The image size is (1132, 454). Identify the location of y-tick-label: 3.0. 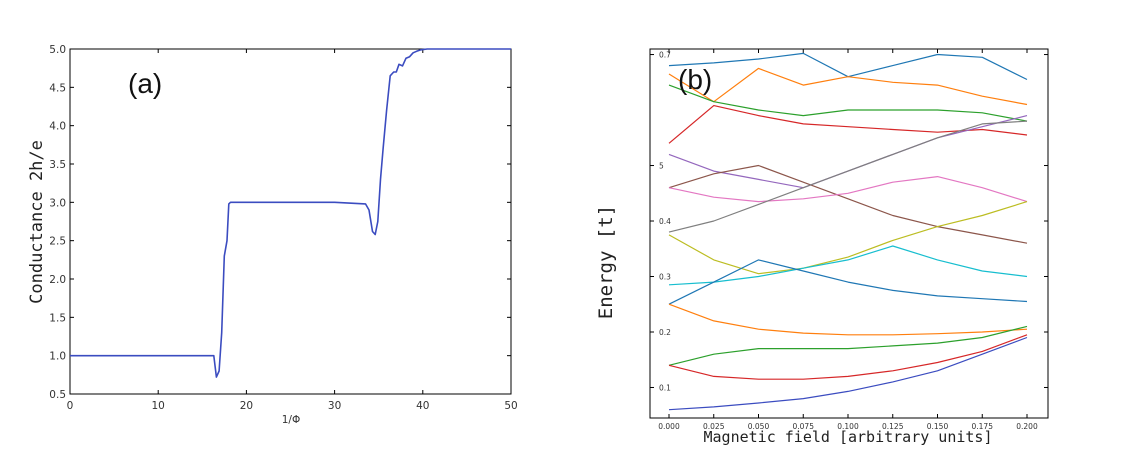
(57, 203).